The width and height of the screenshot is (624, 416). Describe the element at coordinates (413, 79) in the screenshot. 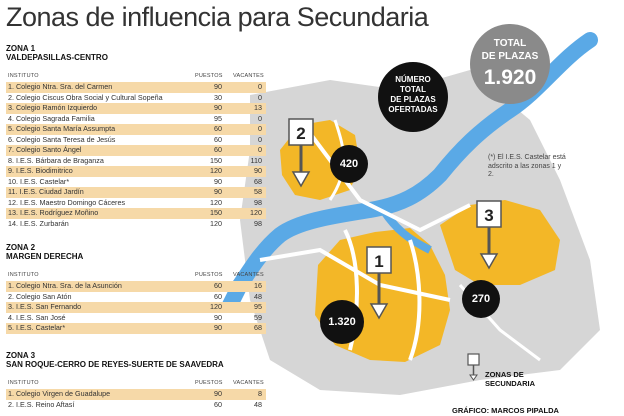

I see `numero-line1: NÚMERO` at that location.